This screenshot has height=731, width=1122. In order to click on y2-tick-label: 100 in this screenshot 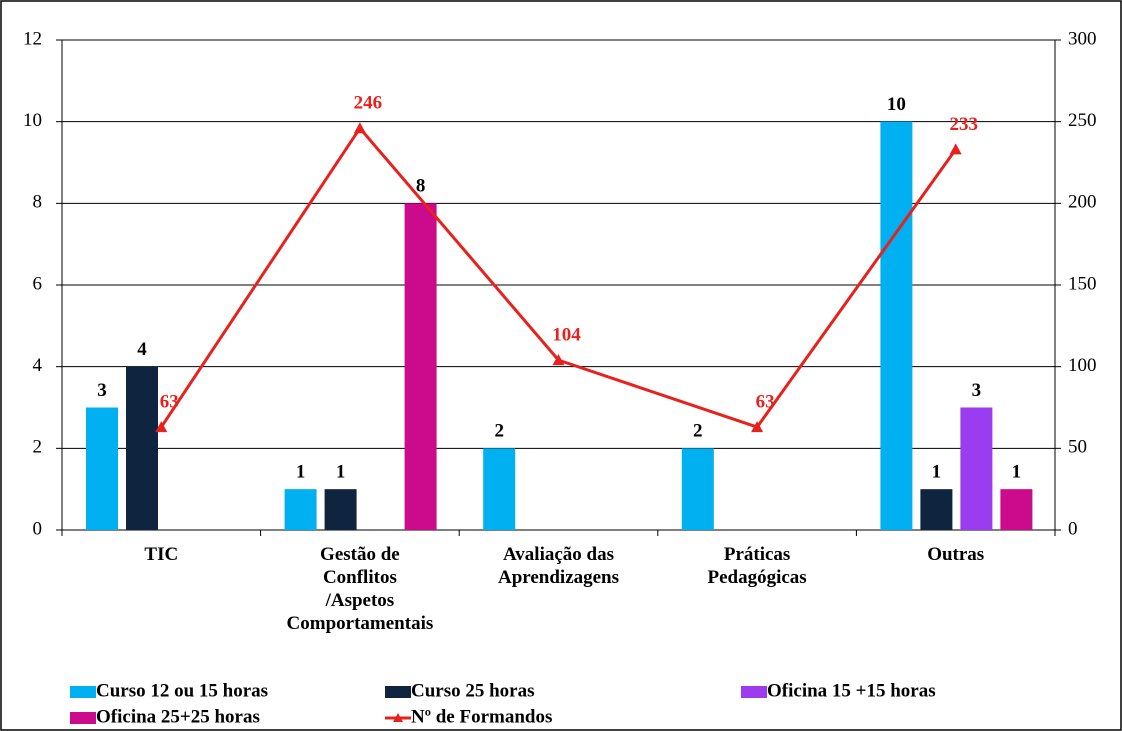, I will do `click(1082, 365)`.